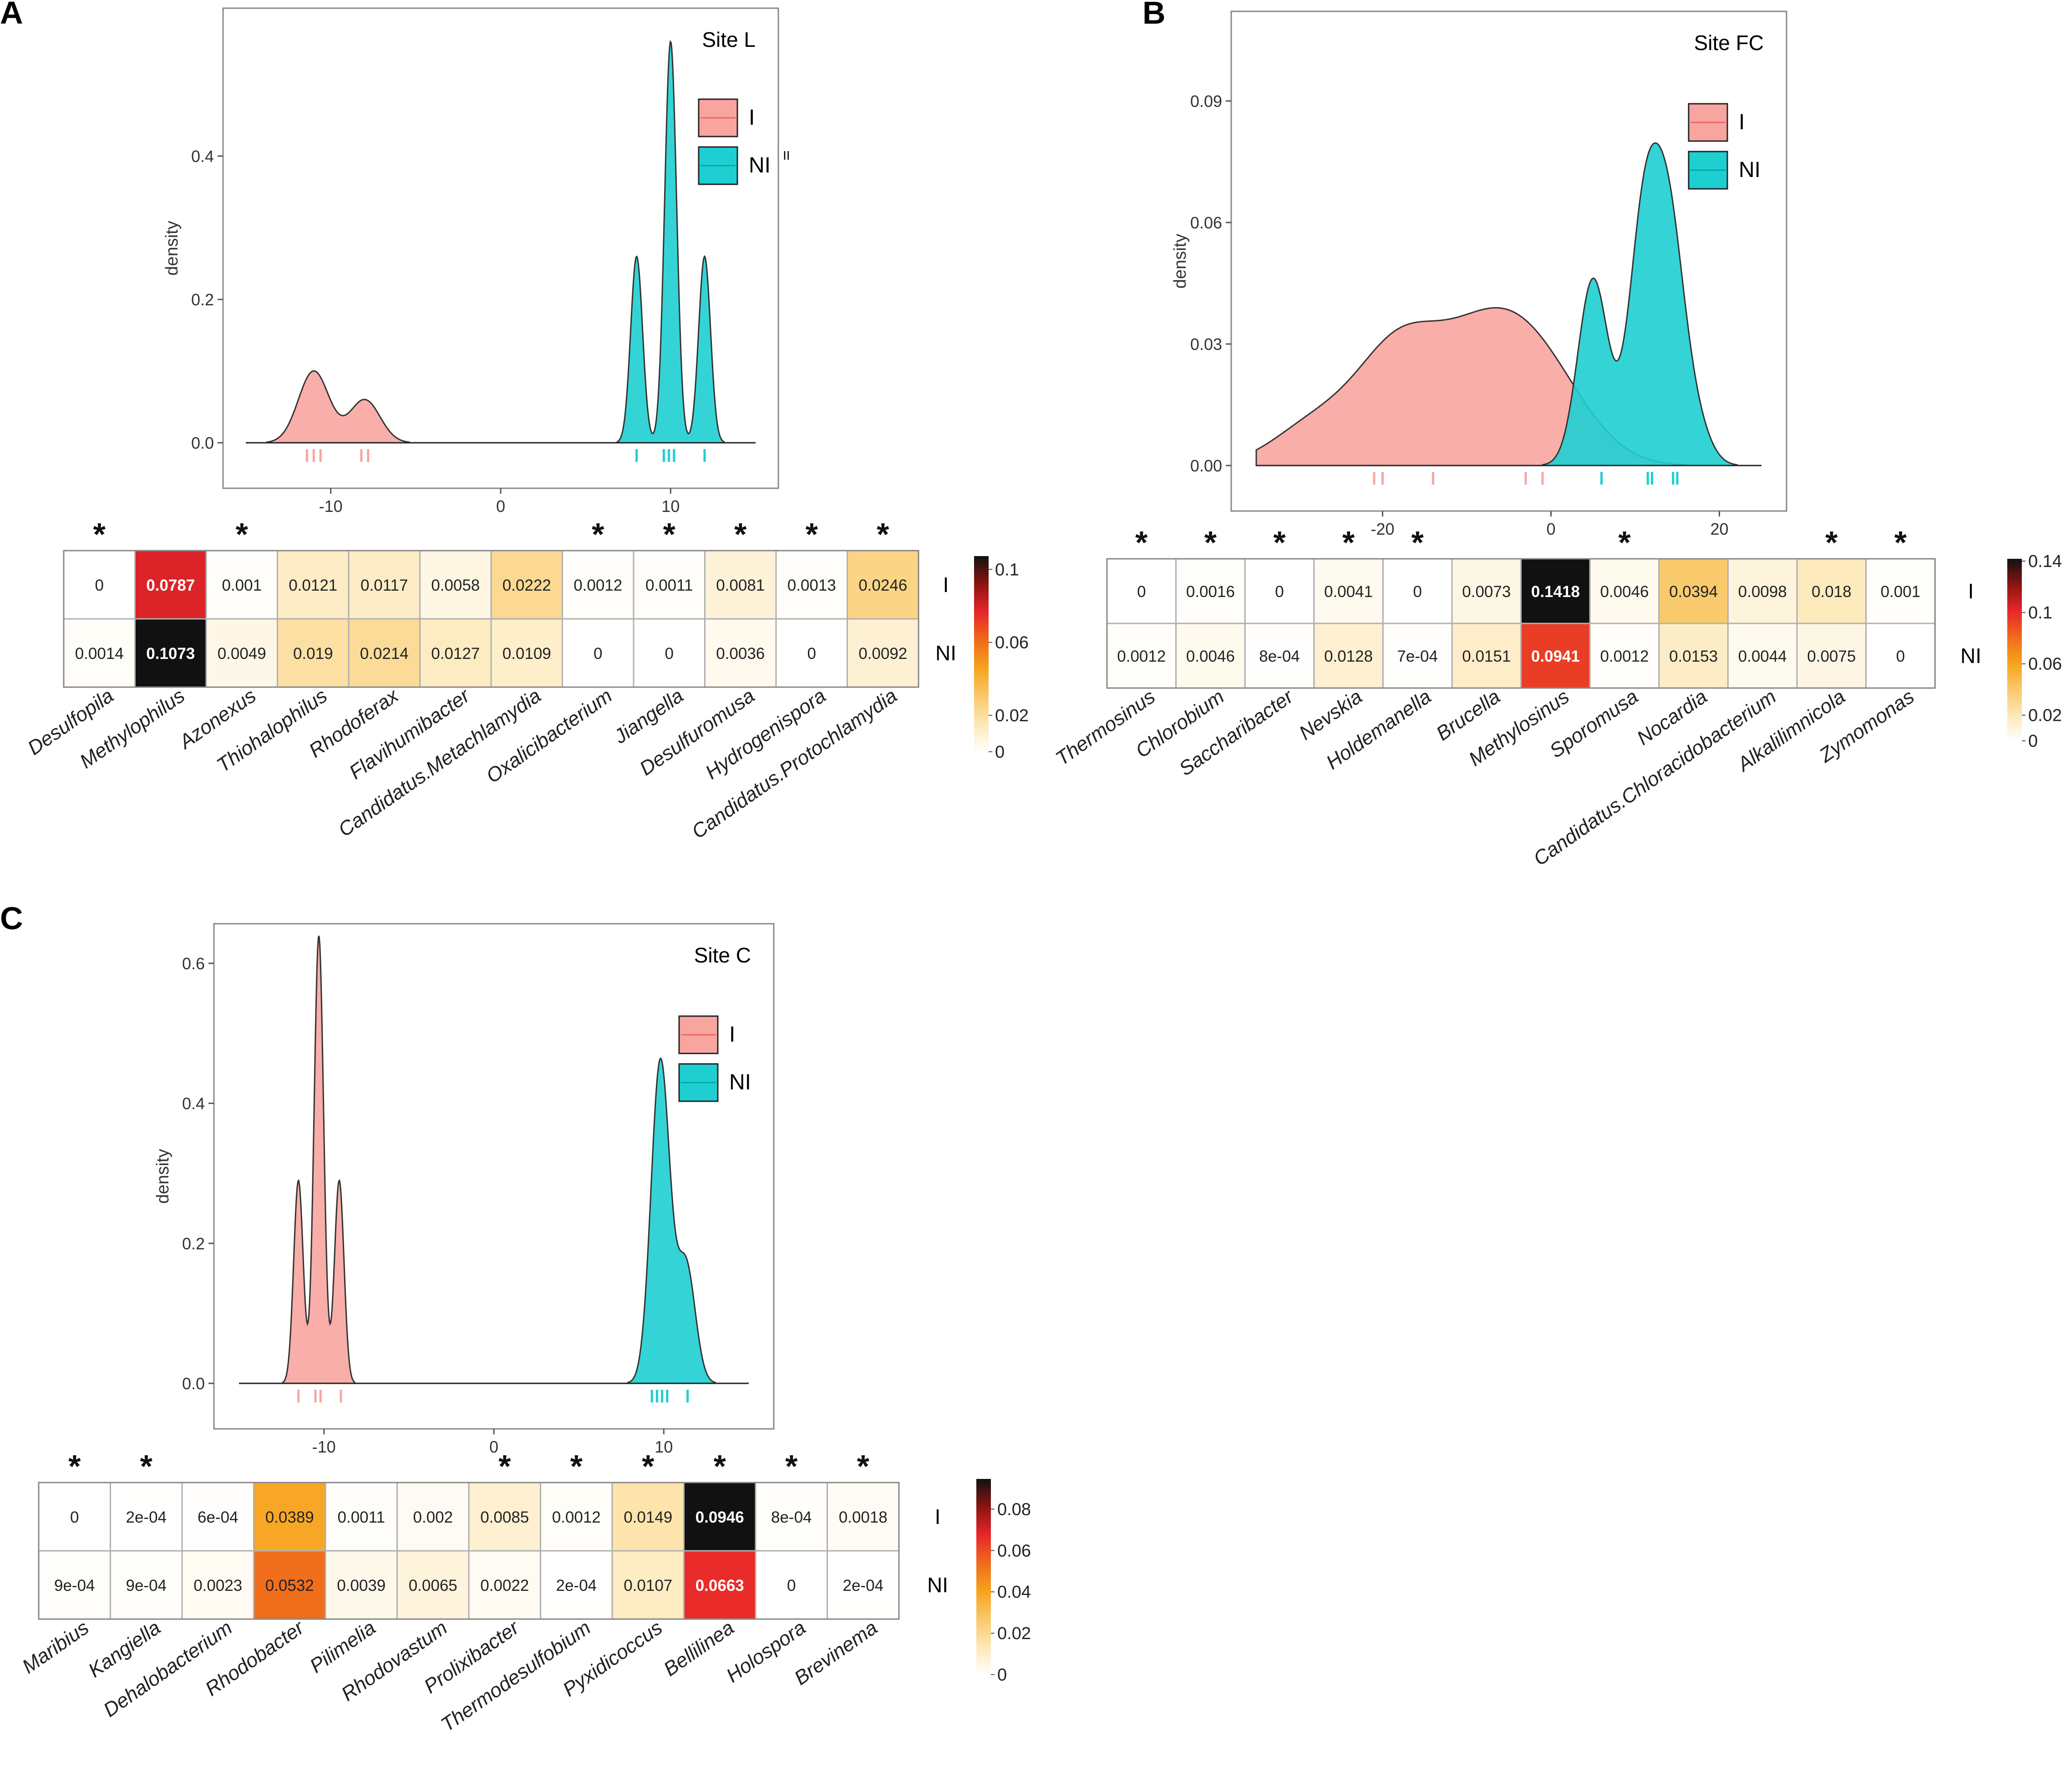  Describe the element at coordinates (812, 585) in the screenshot. I see `heatmap-cell-label: 0.0013` at that location.